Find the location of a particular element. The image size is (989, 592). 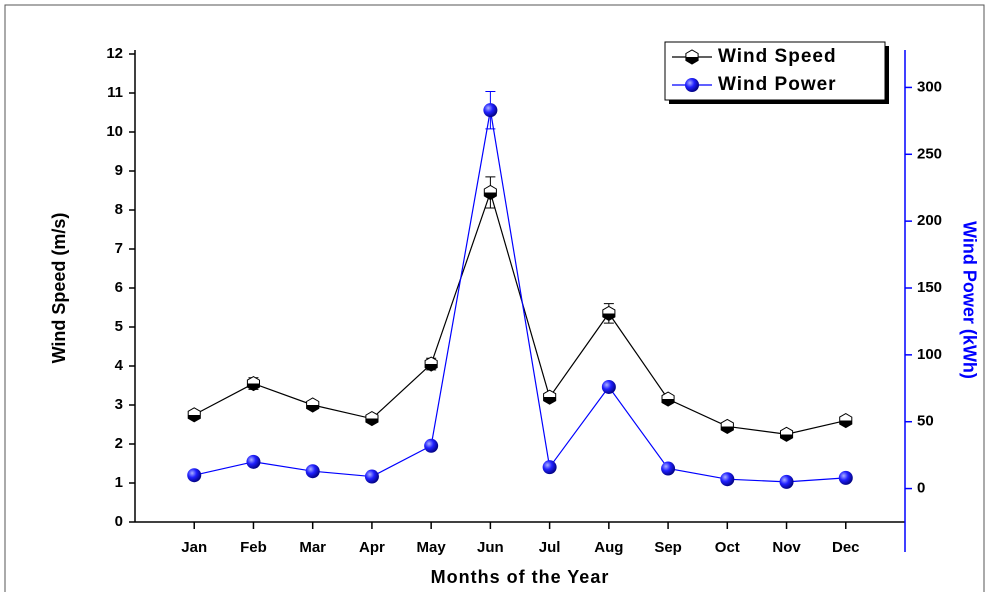

y2-tick-label: 150 is located at coordinates (929, 287).